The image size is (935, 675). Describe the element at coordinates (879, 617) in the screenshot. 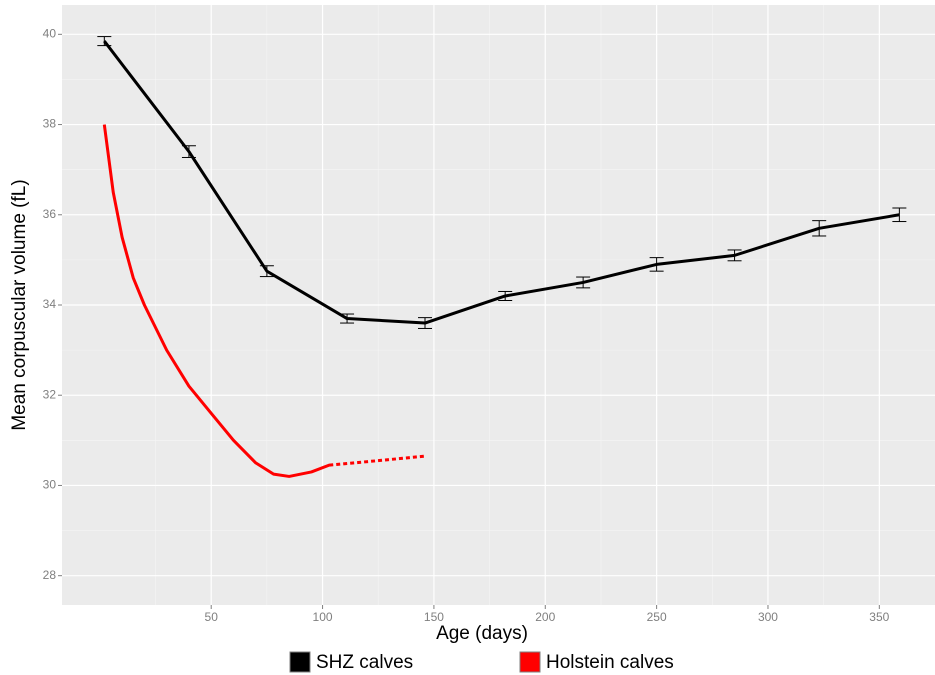

I see `x-tick-label: 350` at that location.